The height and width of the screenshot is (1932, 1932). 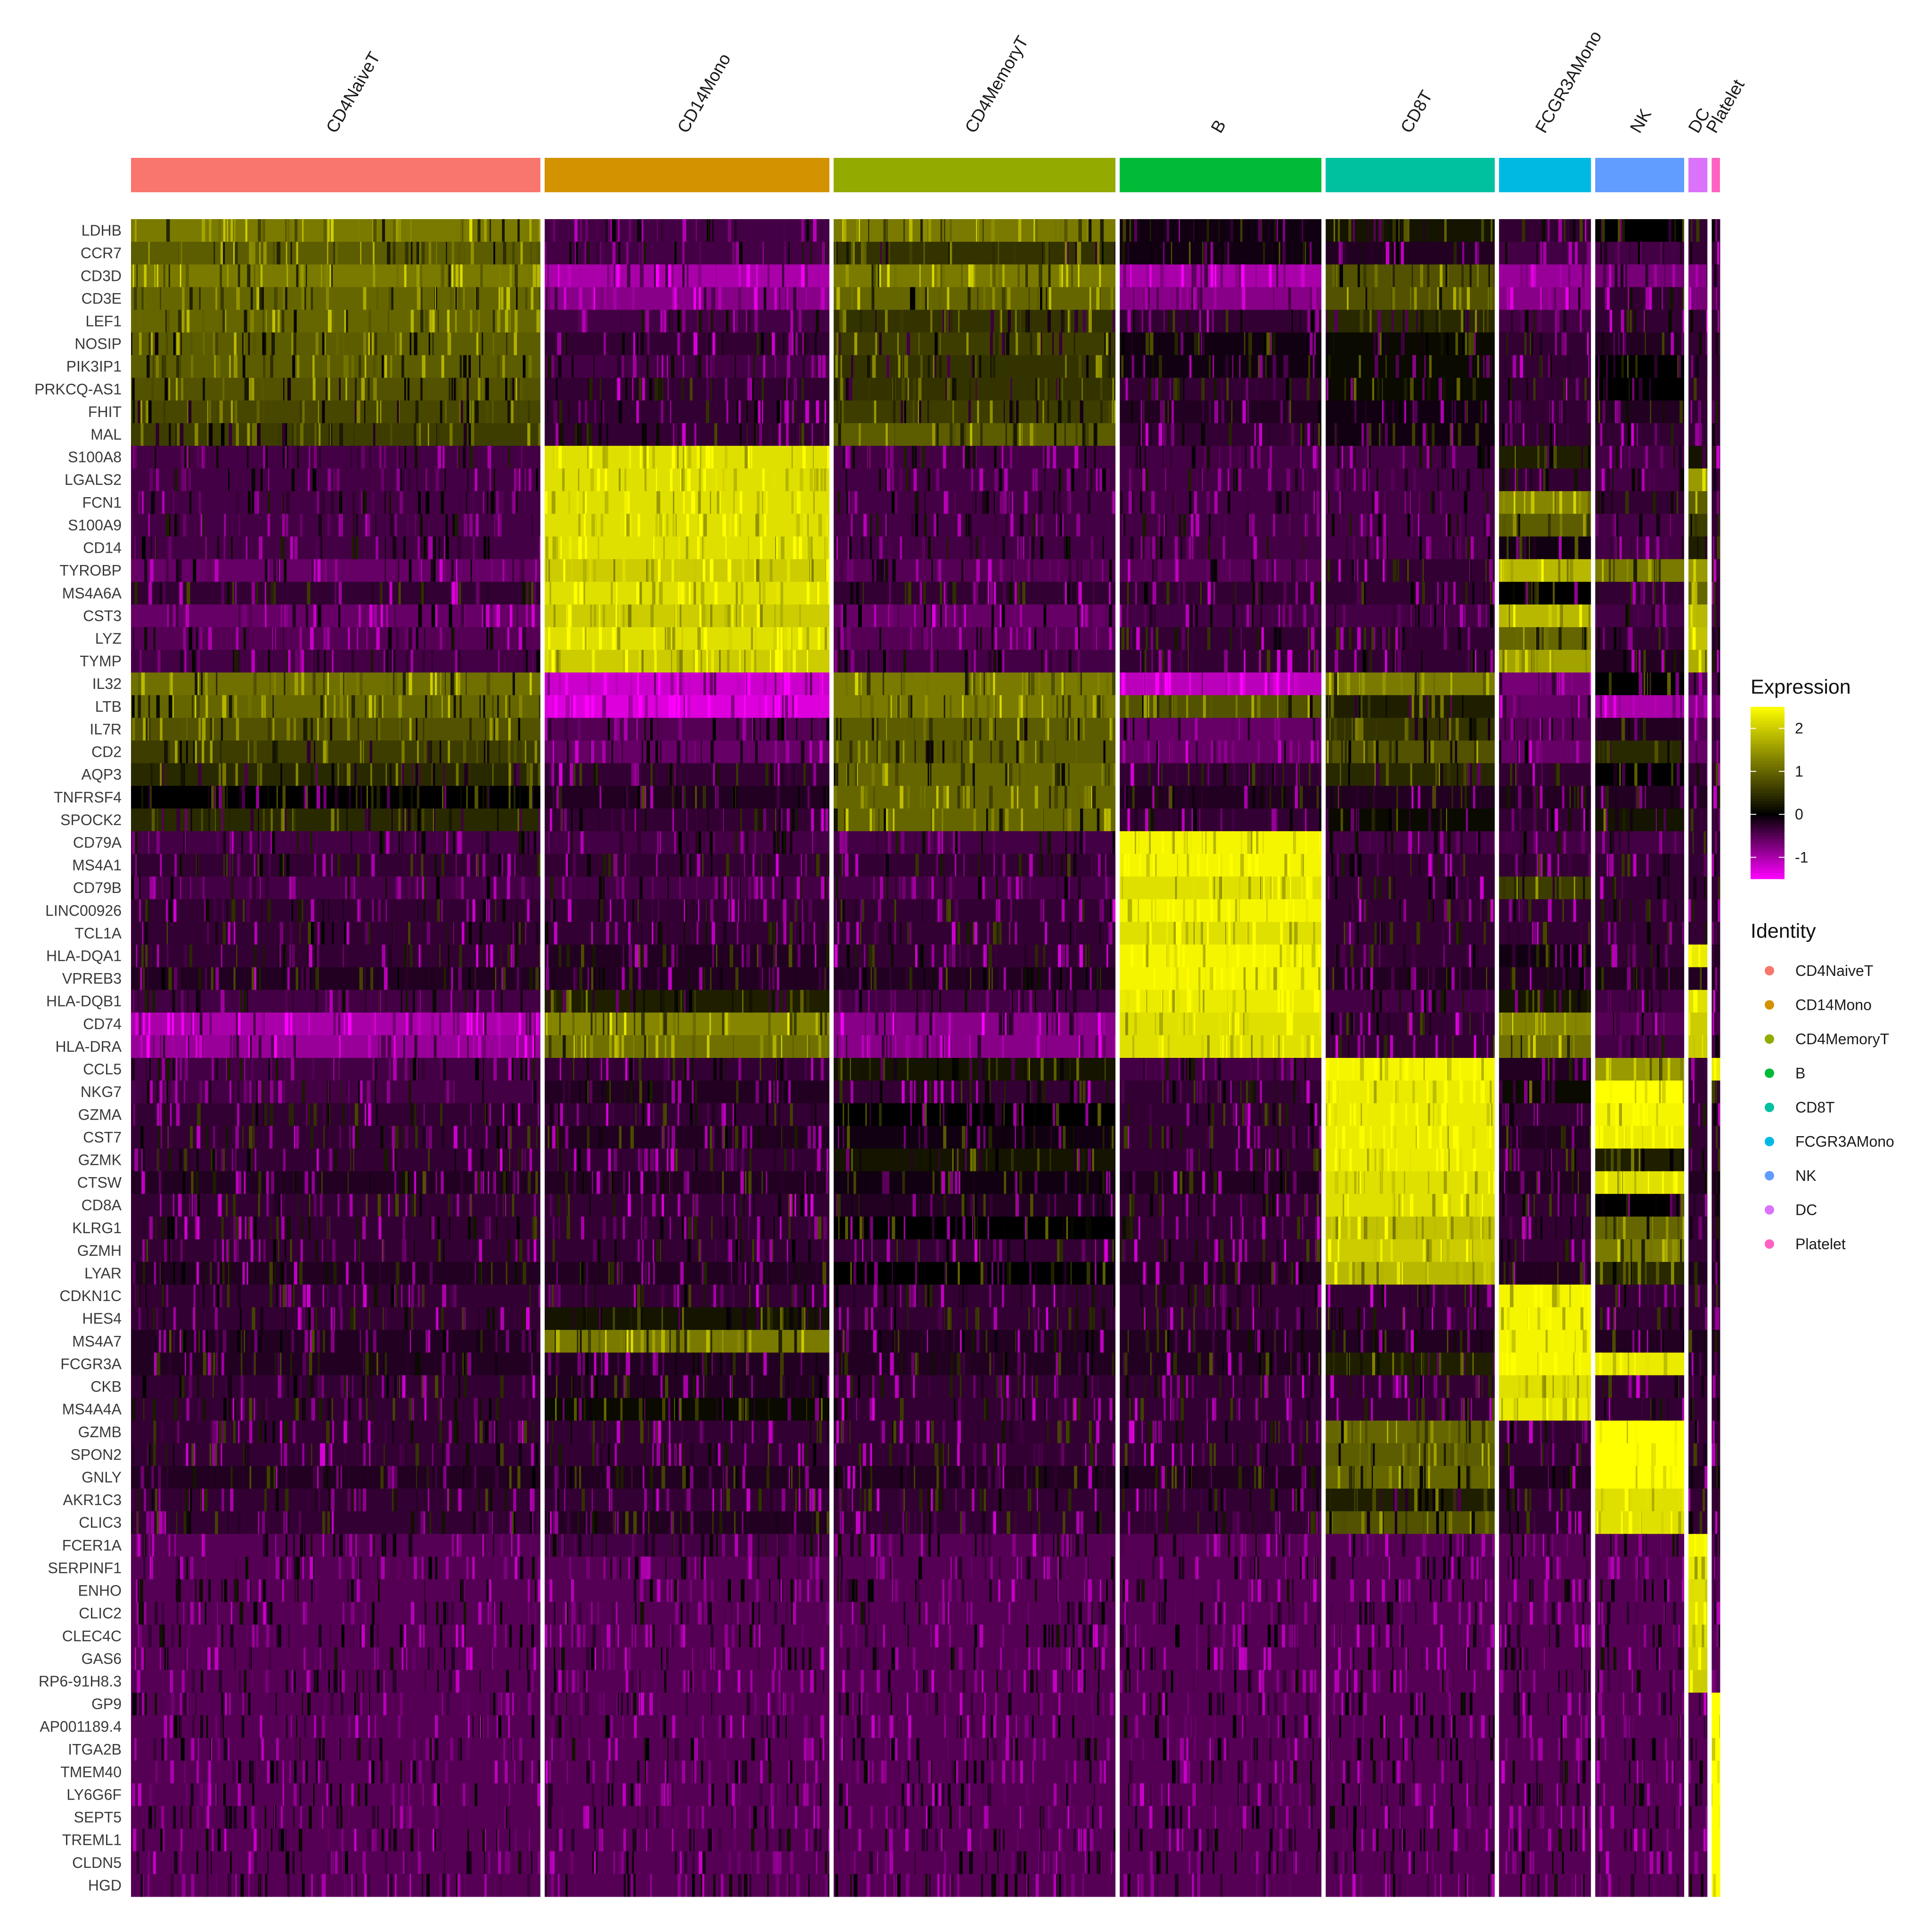 What do you see at coordinates (975, 1704) in the screenshot?
I see `heatmap-cell-cd4memoryt-gp9` at bounding box center [975, 1704].